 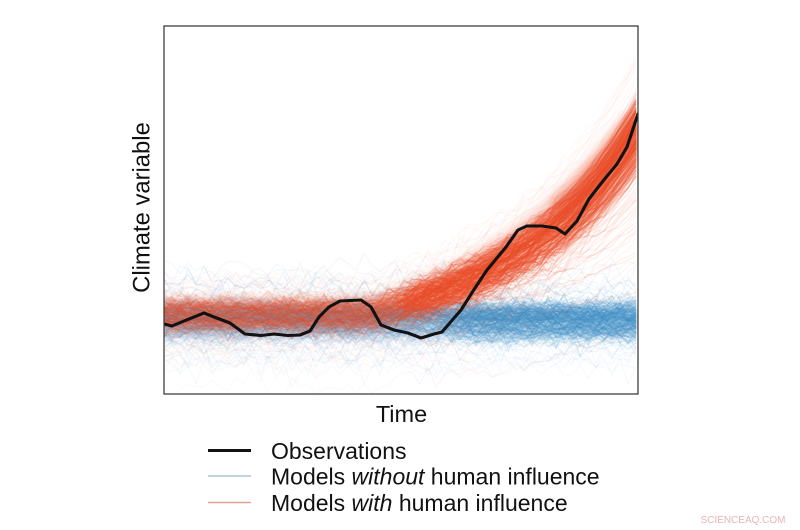 I want to click on svg-text: Observations, so click(x=339, y=451).